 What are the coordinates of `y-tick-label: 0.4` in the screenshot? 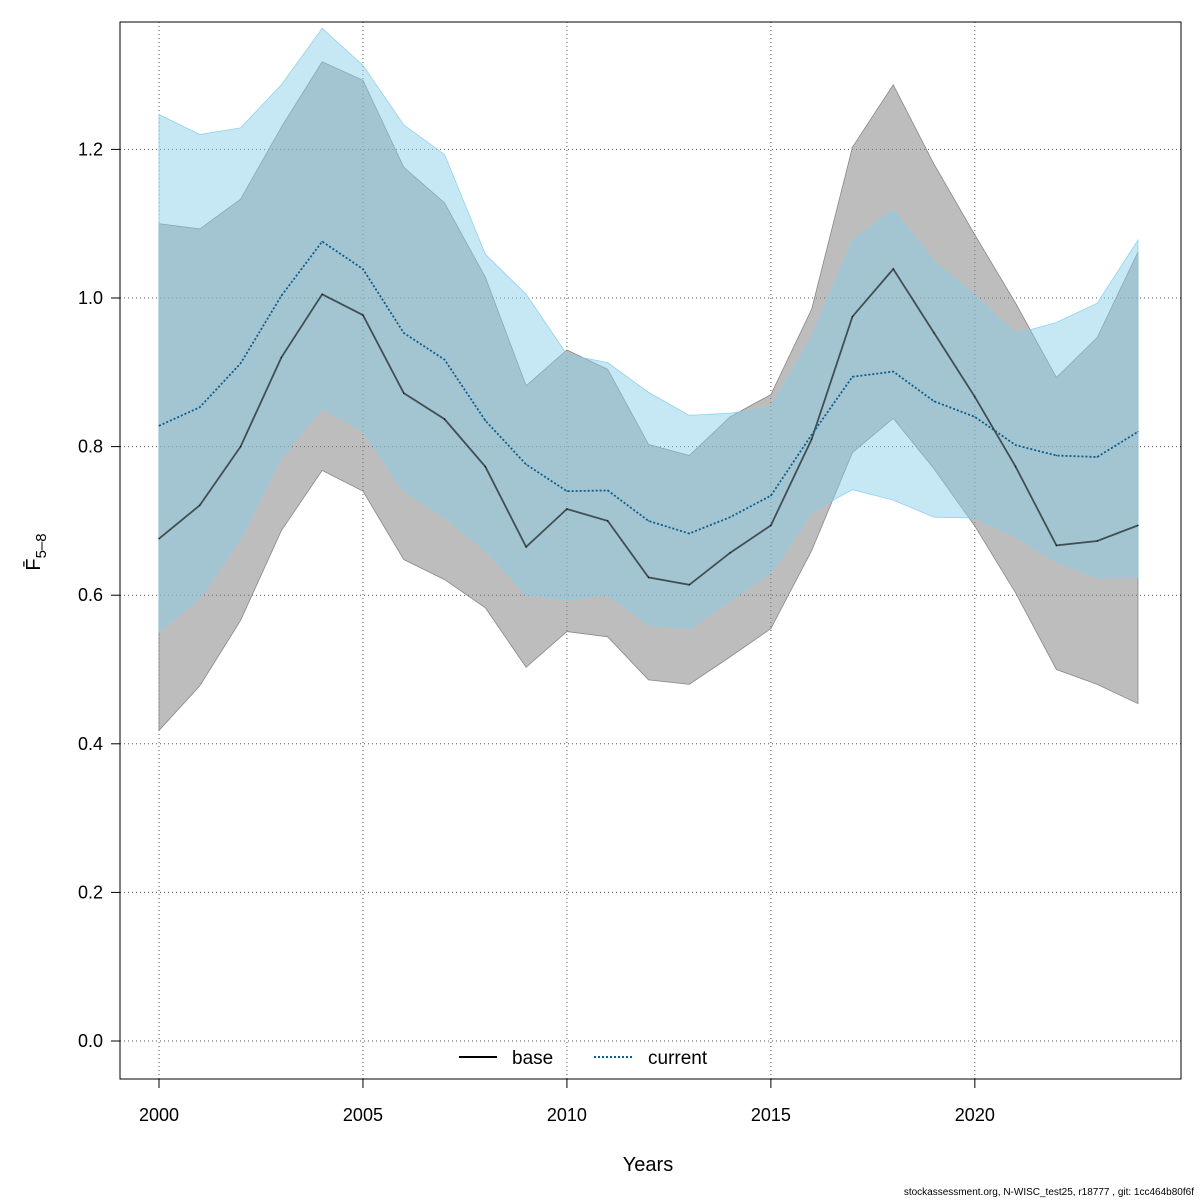 It's located at (90, 744).